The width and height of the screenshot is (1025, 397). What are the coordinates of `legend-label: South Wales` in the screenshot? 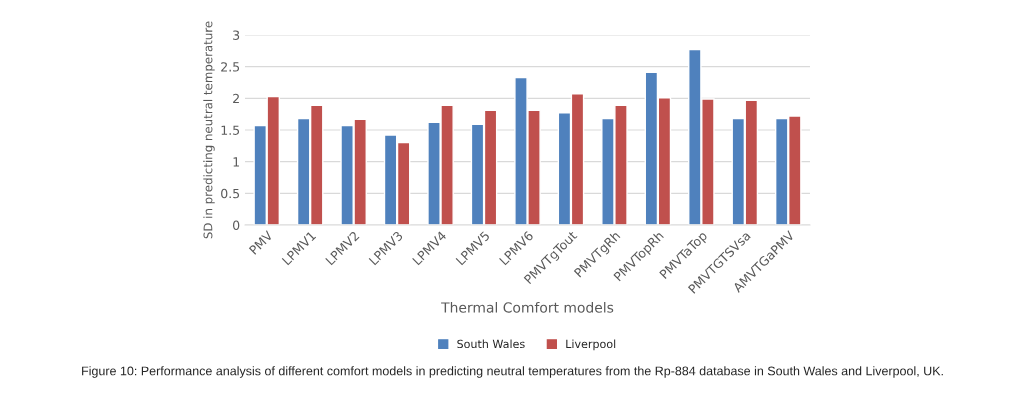 It's located at (491, 344).